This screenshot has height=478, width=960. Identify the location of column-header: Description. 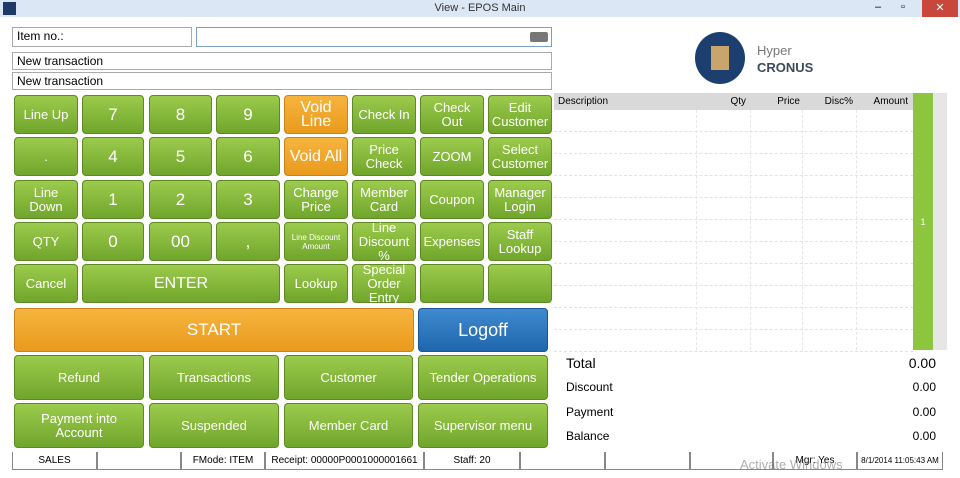
(583, 101).